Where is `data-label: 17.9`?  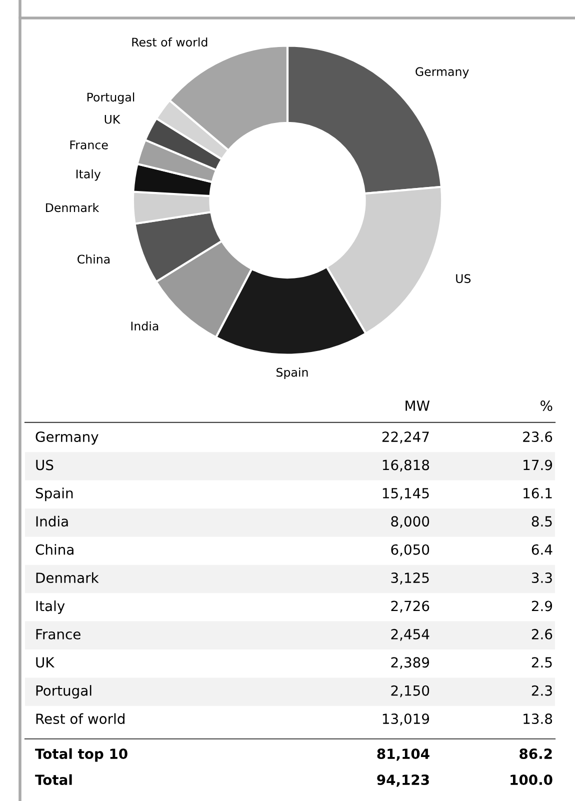 data-label: 17.9 is located at coordinates (538, 465).